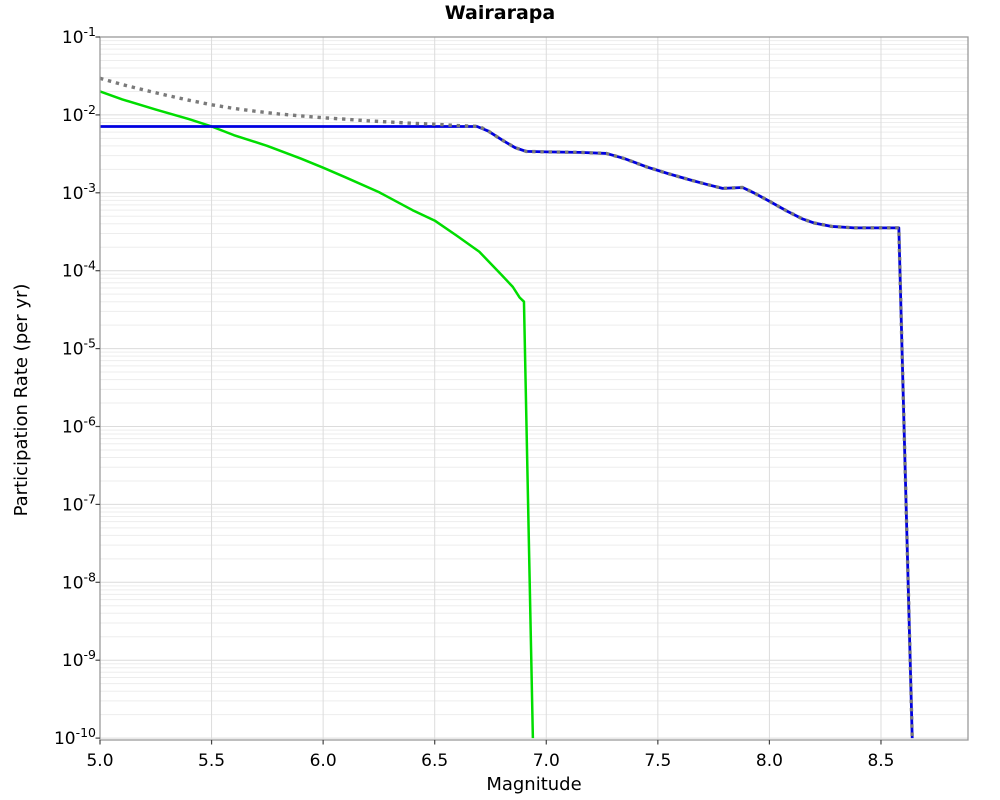 The image size is (1000, 800). Describe the element at coordinates (79, 270) in the screenshot. I see `y-tick-label: 10⁻⁴` at that location.